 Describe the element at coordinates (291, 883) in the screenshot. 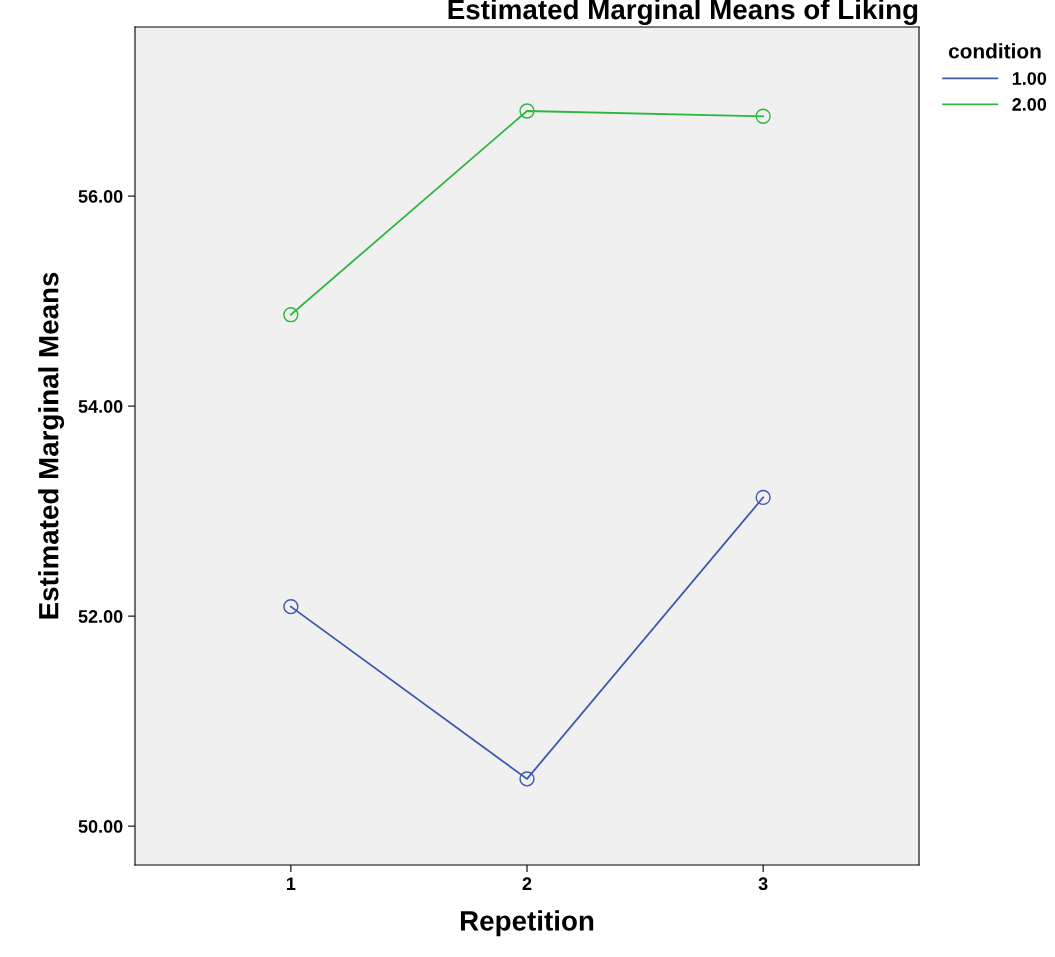

I see `x-tick-label: 1` at that location.